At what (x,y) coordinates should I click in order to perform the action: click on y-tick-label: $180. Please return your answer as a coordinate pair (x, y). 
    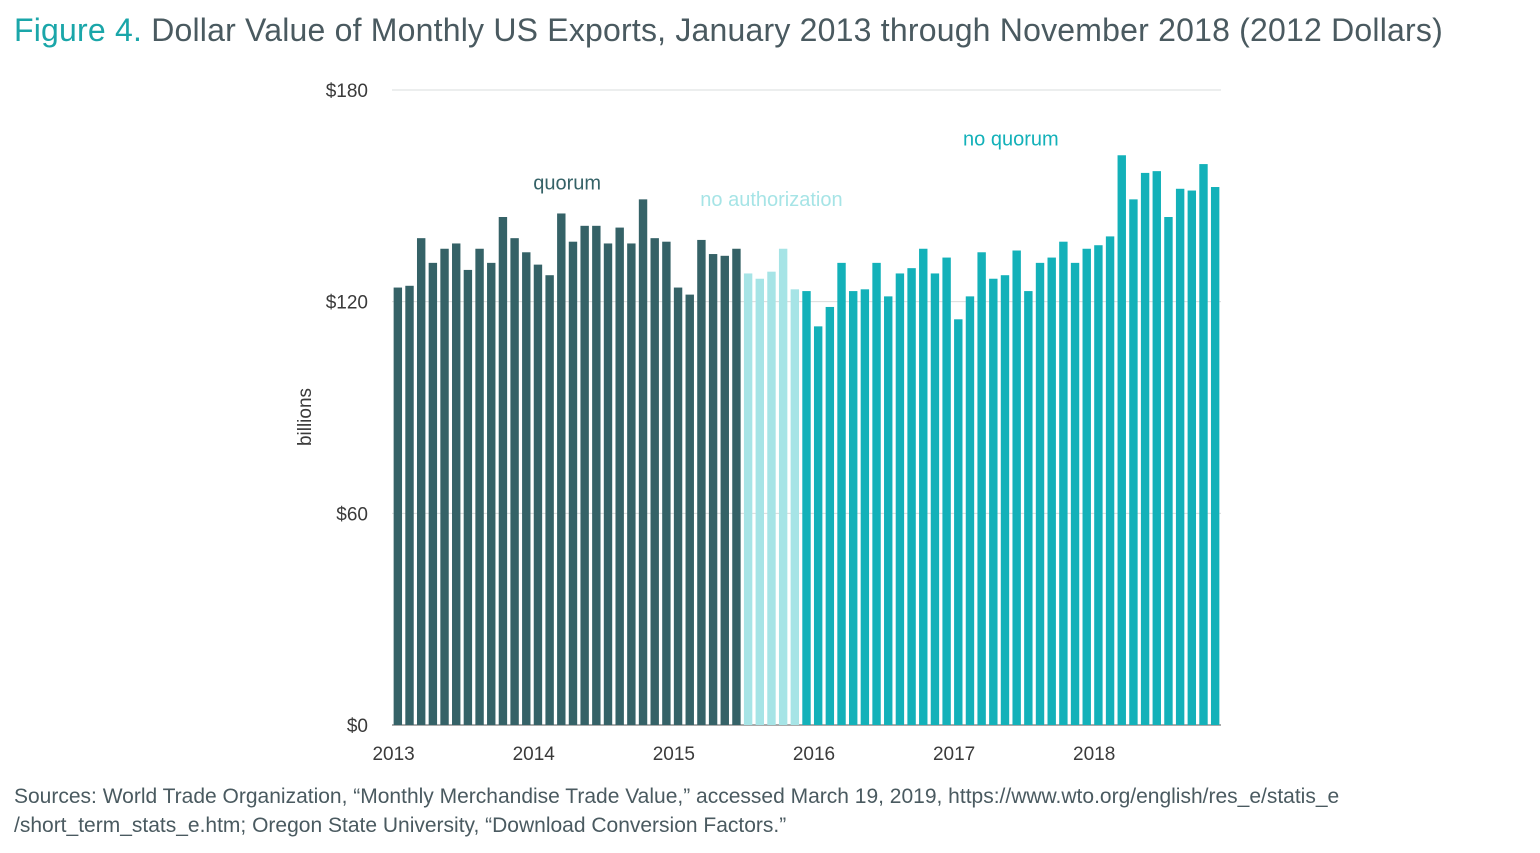
    Looking at the image, I should click on (347, 91).